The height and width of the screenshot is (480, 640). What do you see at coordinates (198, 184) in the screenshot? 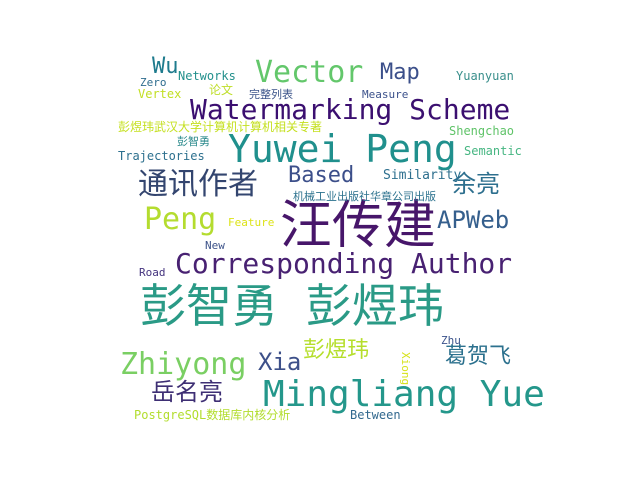
I see `word: 通讯作者` at bounding box center [198, 184].